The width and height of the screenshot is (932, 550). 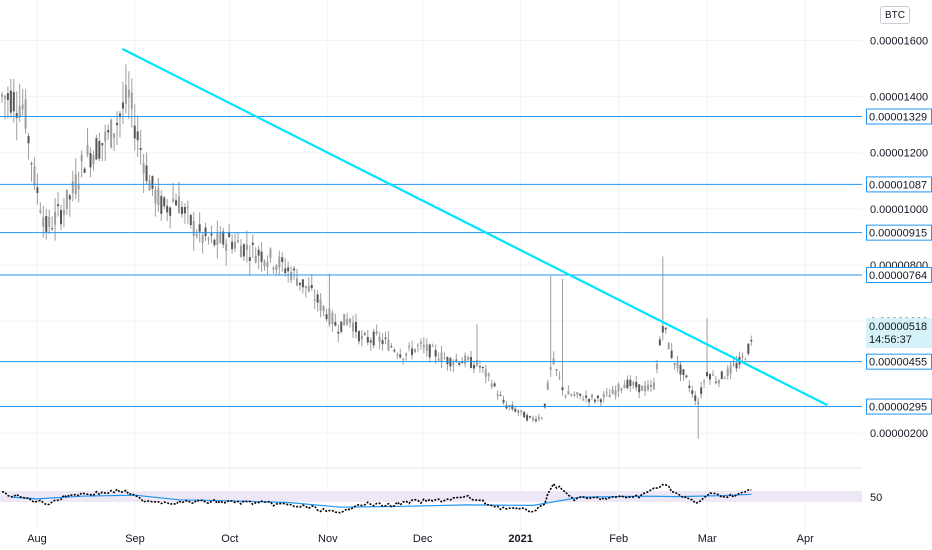 I want to click on level-price-label: 0.00000295, so click(x=898, y=408).